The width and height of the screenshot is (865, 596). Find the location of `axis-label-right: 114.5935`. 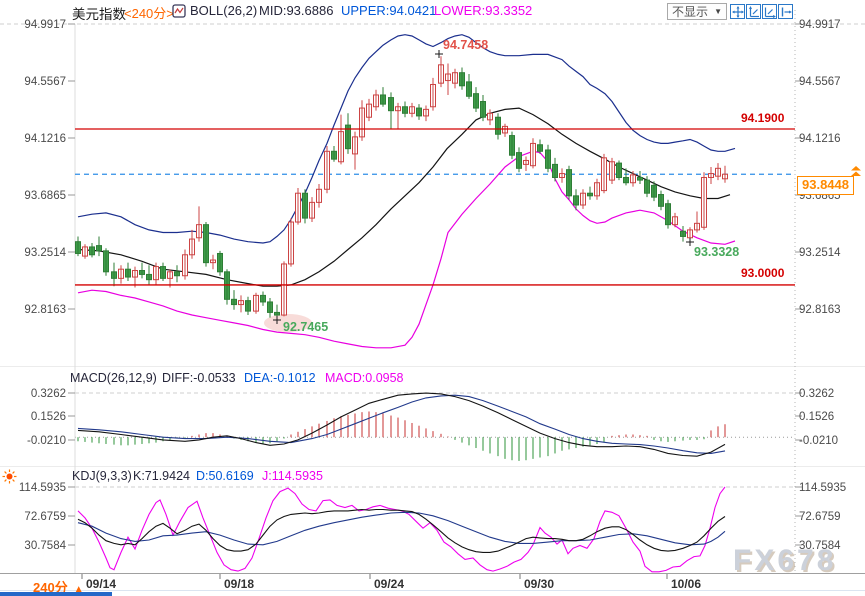

axis-label-right: 114.5935 is located at coordinates (822, 488).